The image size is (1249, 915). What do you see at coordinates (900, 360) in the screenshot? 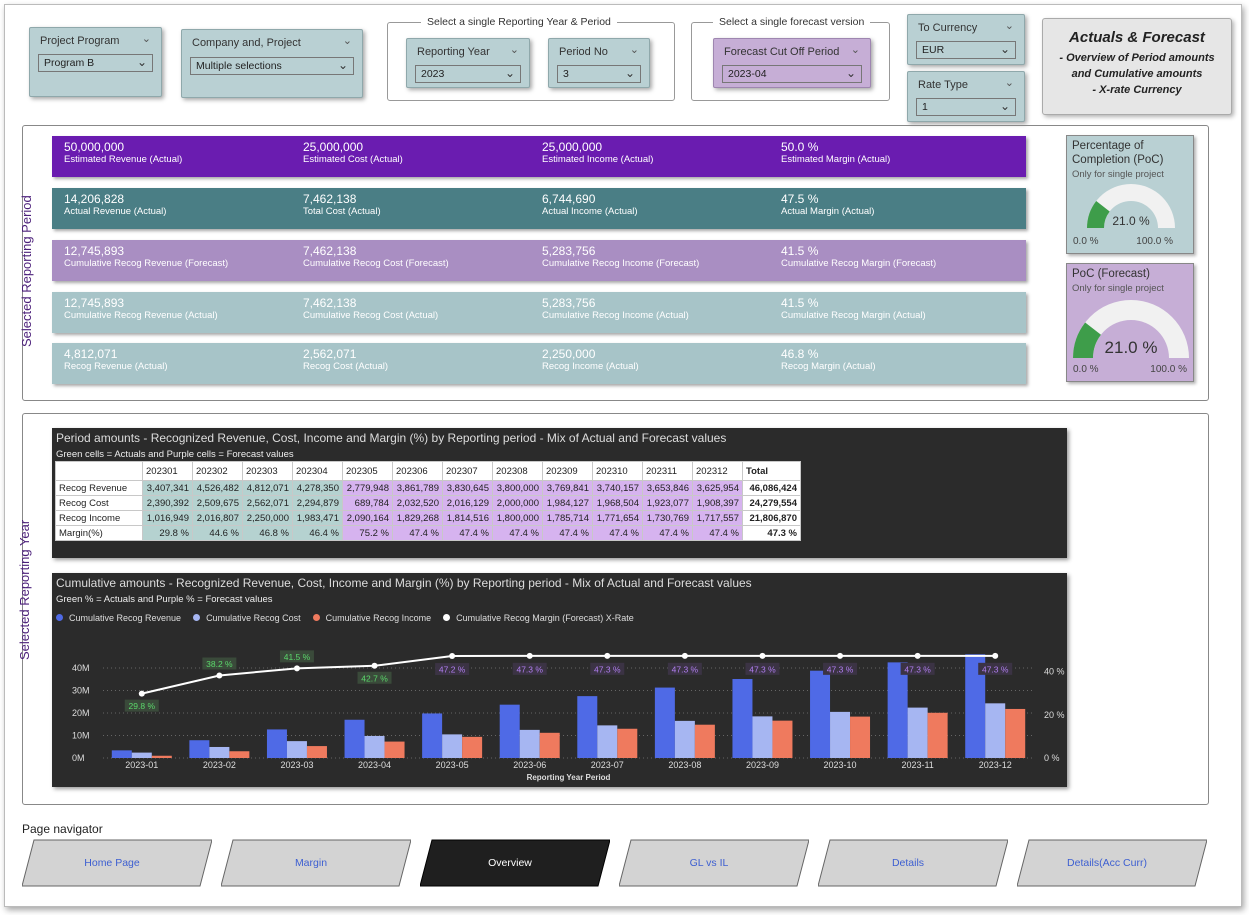
I see `kpi-card: 46.8 % Recog Margin (Actual)` at bounding box center [900, 360].